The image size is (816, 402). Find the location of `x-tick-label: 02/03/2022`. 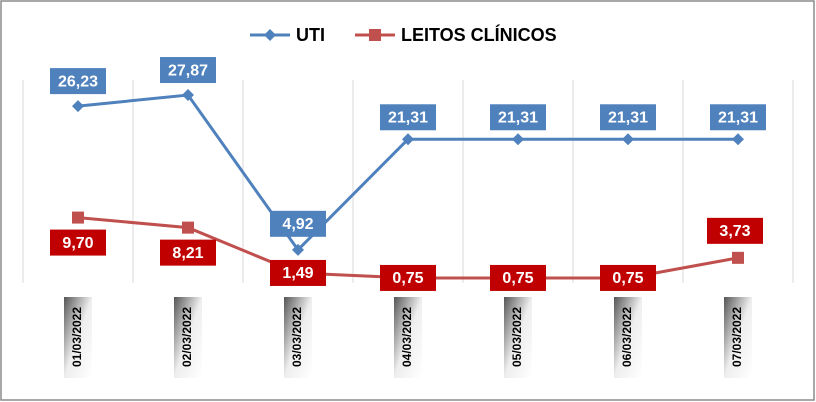

x-tick-label: 02/03/2022 is located at coordinates (187, 337).